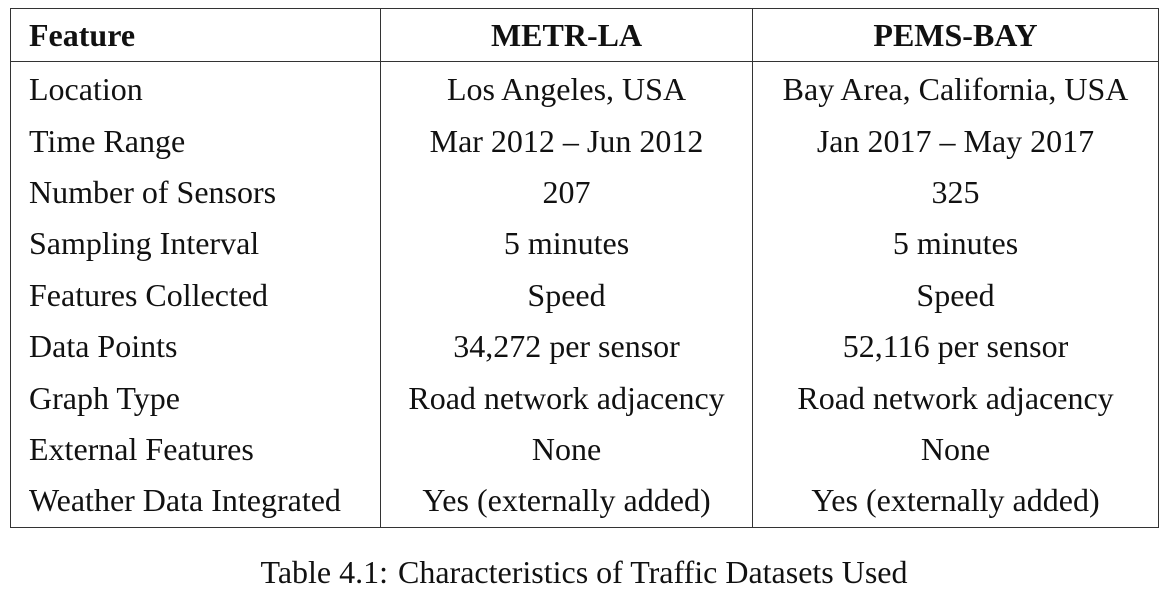  I want to click on row-metr-la-cell: Speed, so click(566, 295).